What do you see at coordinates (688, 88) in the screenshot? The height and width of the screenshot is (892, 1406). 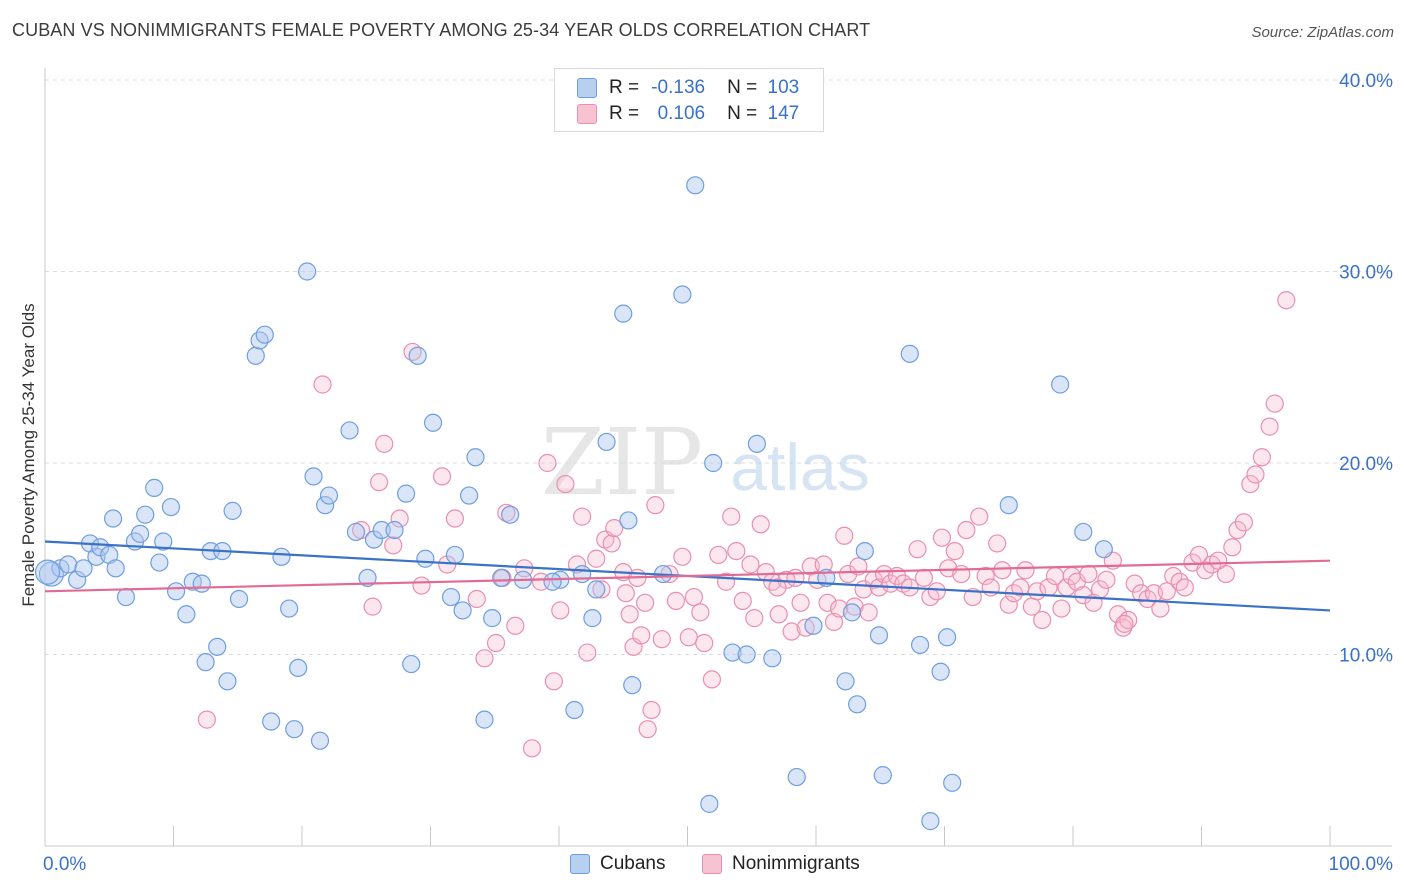 I see `legend-row-cubans: R = -0.136 N = 103` at bounding box center [688, 88].